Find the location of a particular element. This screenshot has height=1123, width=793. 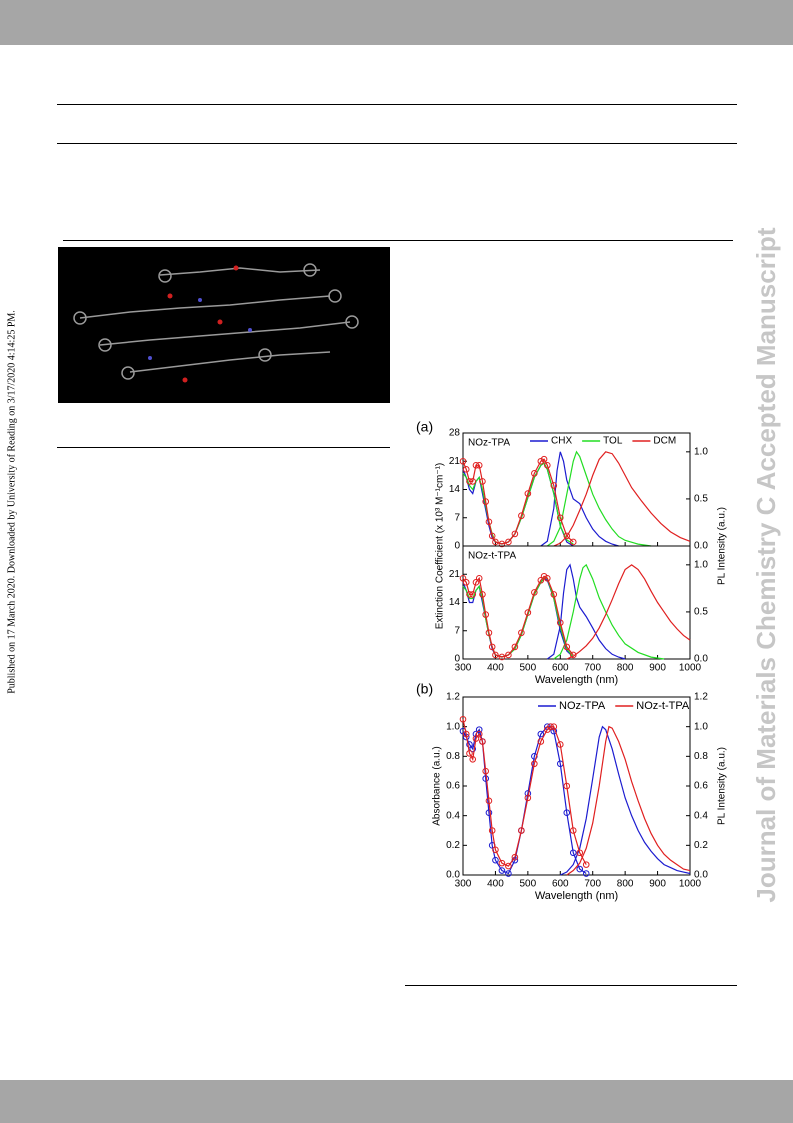

panel-title: NOz-TPA is located at coordinates (489, 443).